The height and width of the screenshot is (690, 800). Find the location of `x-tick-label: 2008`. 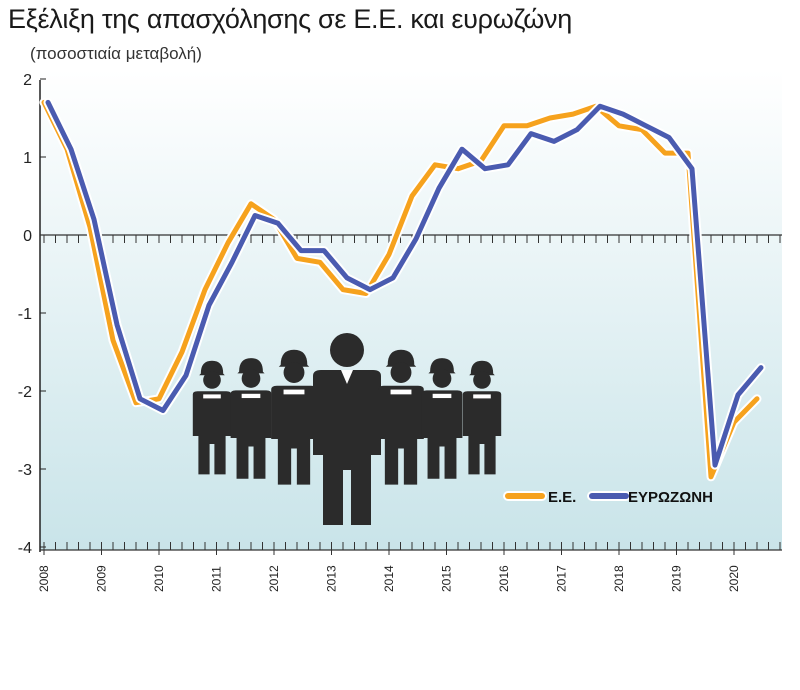

x-tick-label: 2008 is located at coordinates (44, 578).